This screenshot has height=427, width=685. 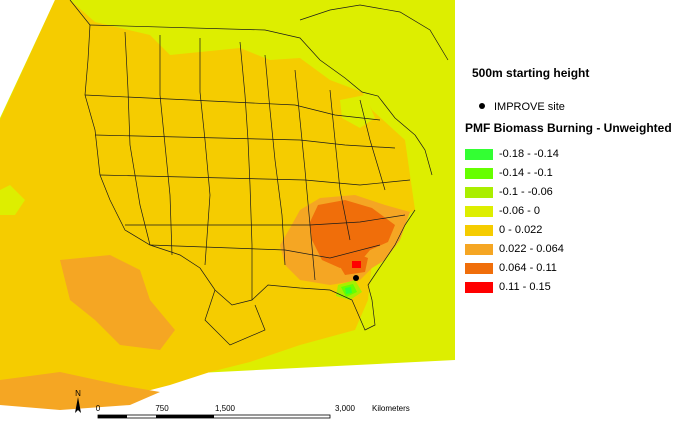 I want to click on legend-label: -0.1 - -0.06, so click(x=526, y=192).